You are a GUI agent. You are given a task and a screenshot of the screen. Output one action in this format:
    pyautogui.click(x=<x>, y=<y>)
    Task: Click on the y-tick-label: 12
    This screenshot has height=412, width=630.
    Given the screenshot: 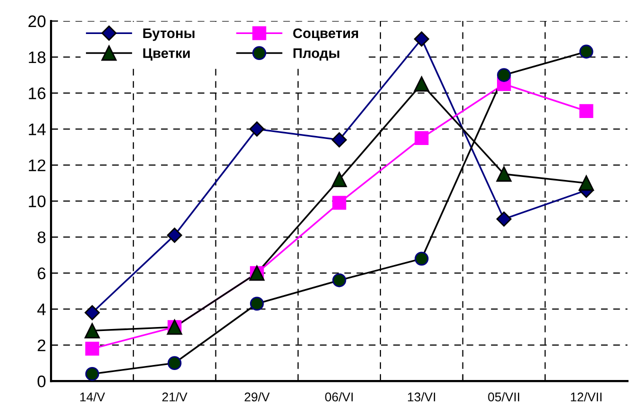 What is the action you would take?
    pyautogui.click(x=37, y=165)
    